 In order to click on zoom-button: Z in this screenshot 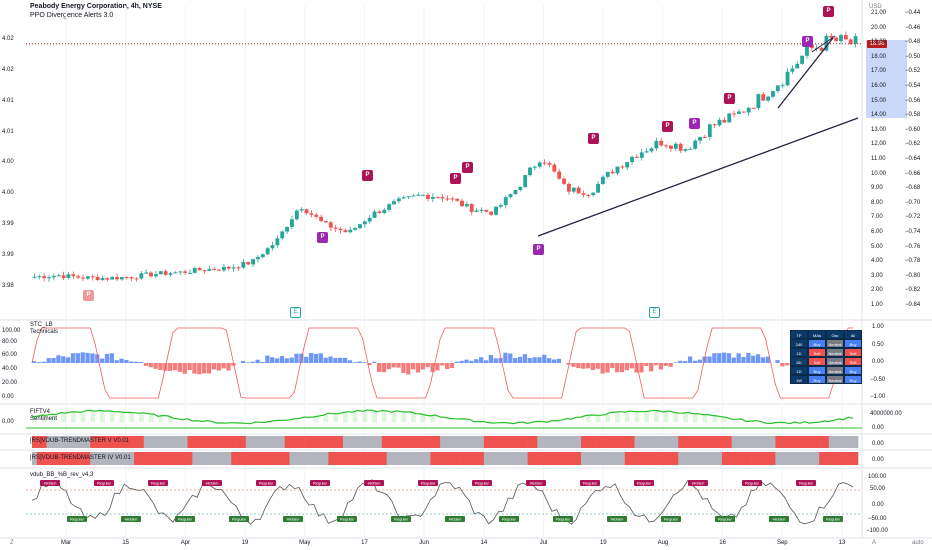, I will do `click(12, 543)`.